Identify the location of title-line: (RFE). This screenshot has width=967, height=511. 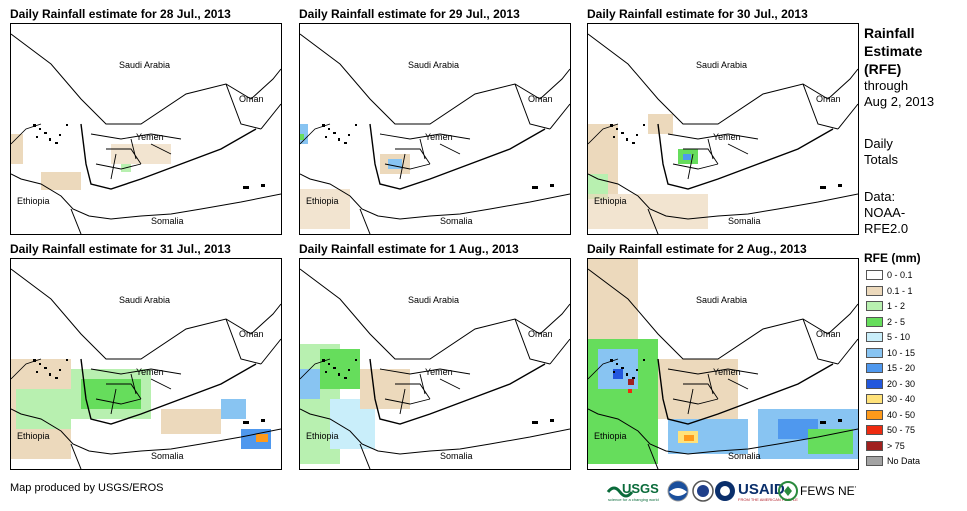
(883, 69).